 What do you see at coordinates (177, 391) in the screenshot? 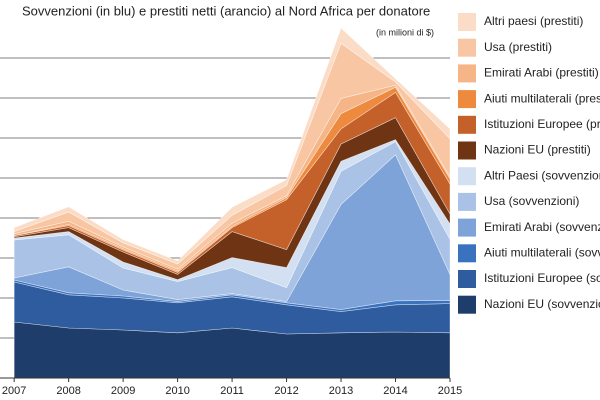
I see `x-tick-label: 2010` at bounding box center [177, 391].